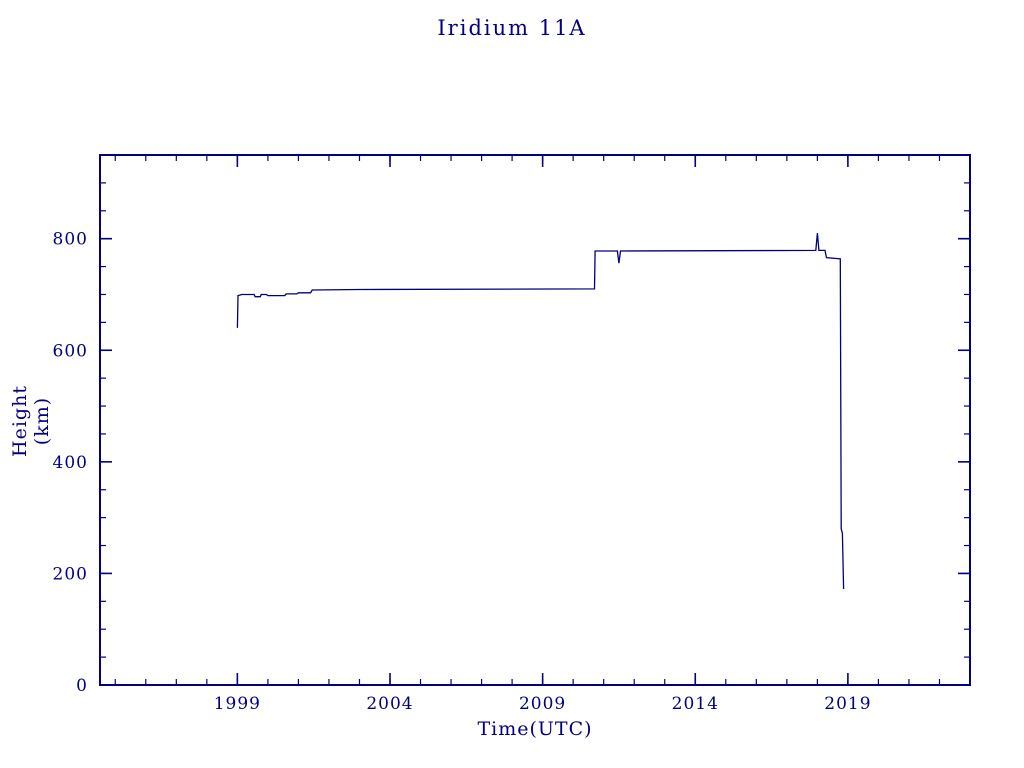 This screenshot has width=1024, height=768. I want to click on y-tick-label: 0, so click(82, 686).